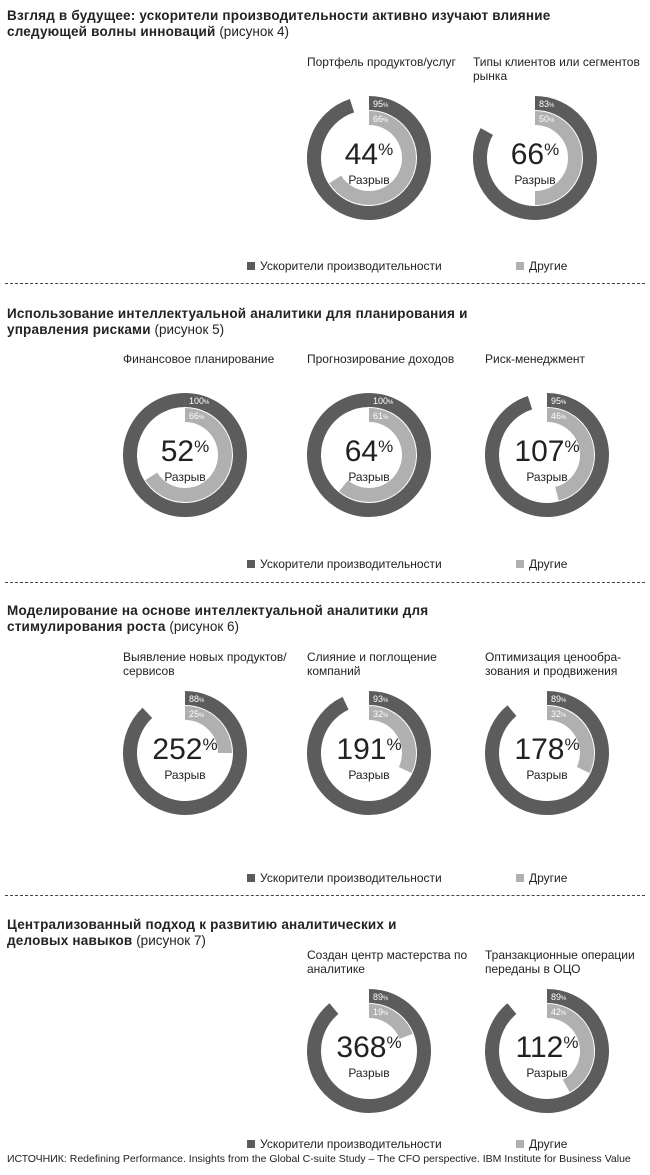 The image size is (650, 1175). Describe the element at coordinates (368, 1047) in the screenshot. I see `gap-value: 368%` at that location.